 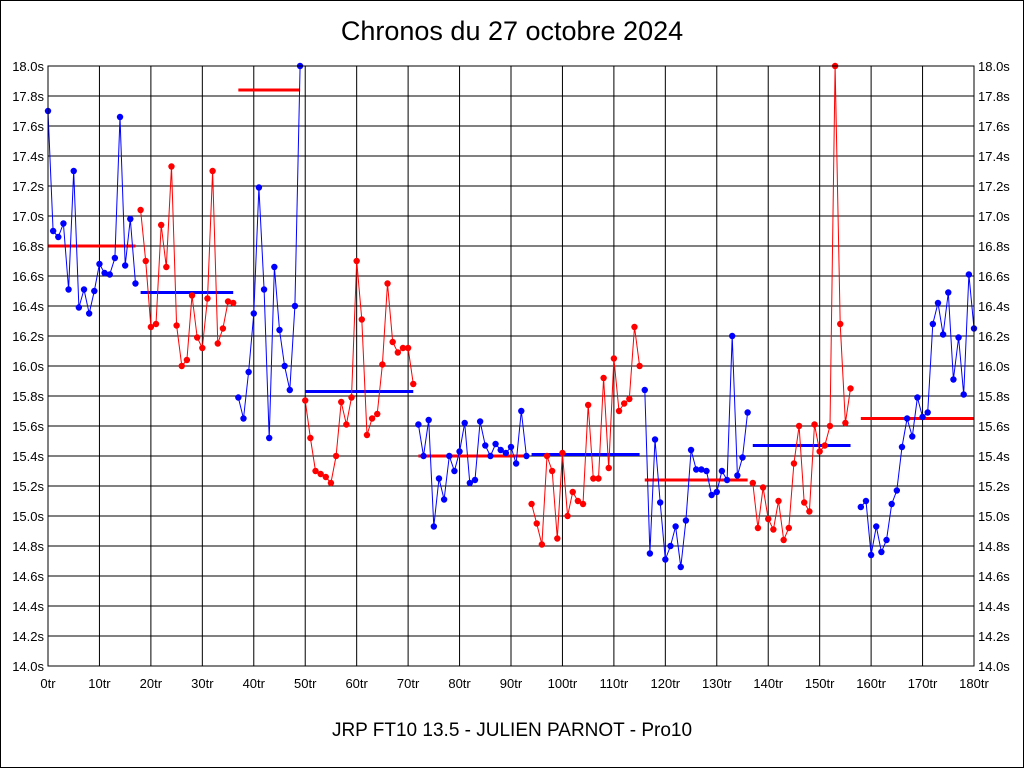 What do you see at coordinates (28, 516) in the screenshot?
I see `y-tick-label-left: 15.0s` at bounding box center [28, 516].